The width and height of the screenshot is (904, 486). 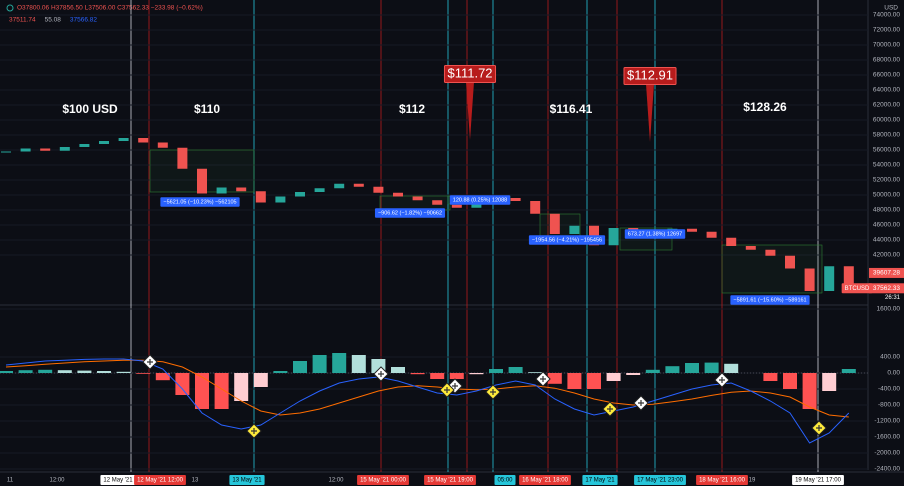 What do you see at coordinates (889, 389) in the screenshot?
I see `y-tick-label: -400.00` at bounding box center [889, 389].